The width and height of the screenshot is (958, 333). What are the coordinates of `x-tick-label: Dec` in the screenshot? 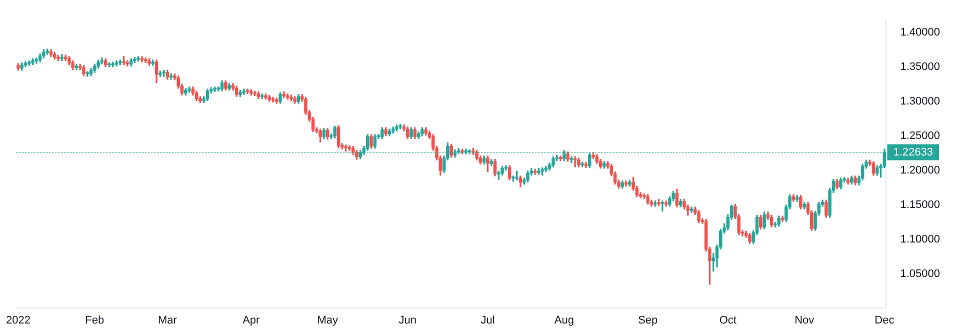 It's located at (884, 320).